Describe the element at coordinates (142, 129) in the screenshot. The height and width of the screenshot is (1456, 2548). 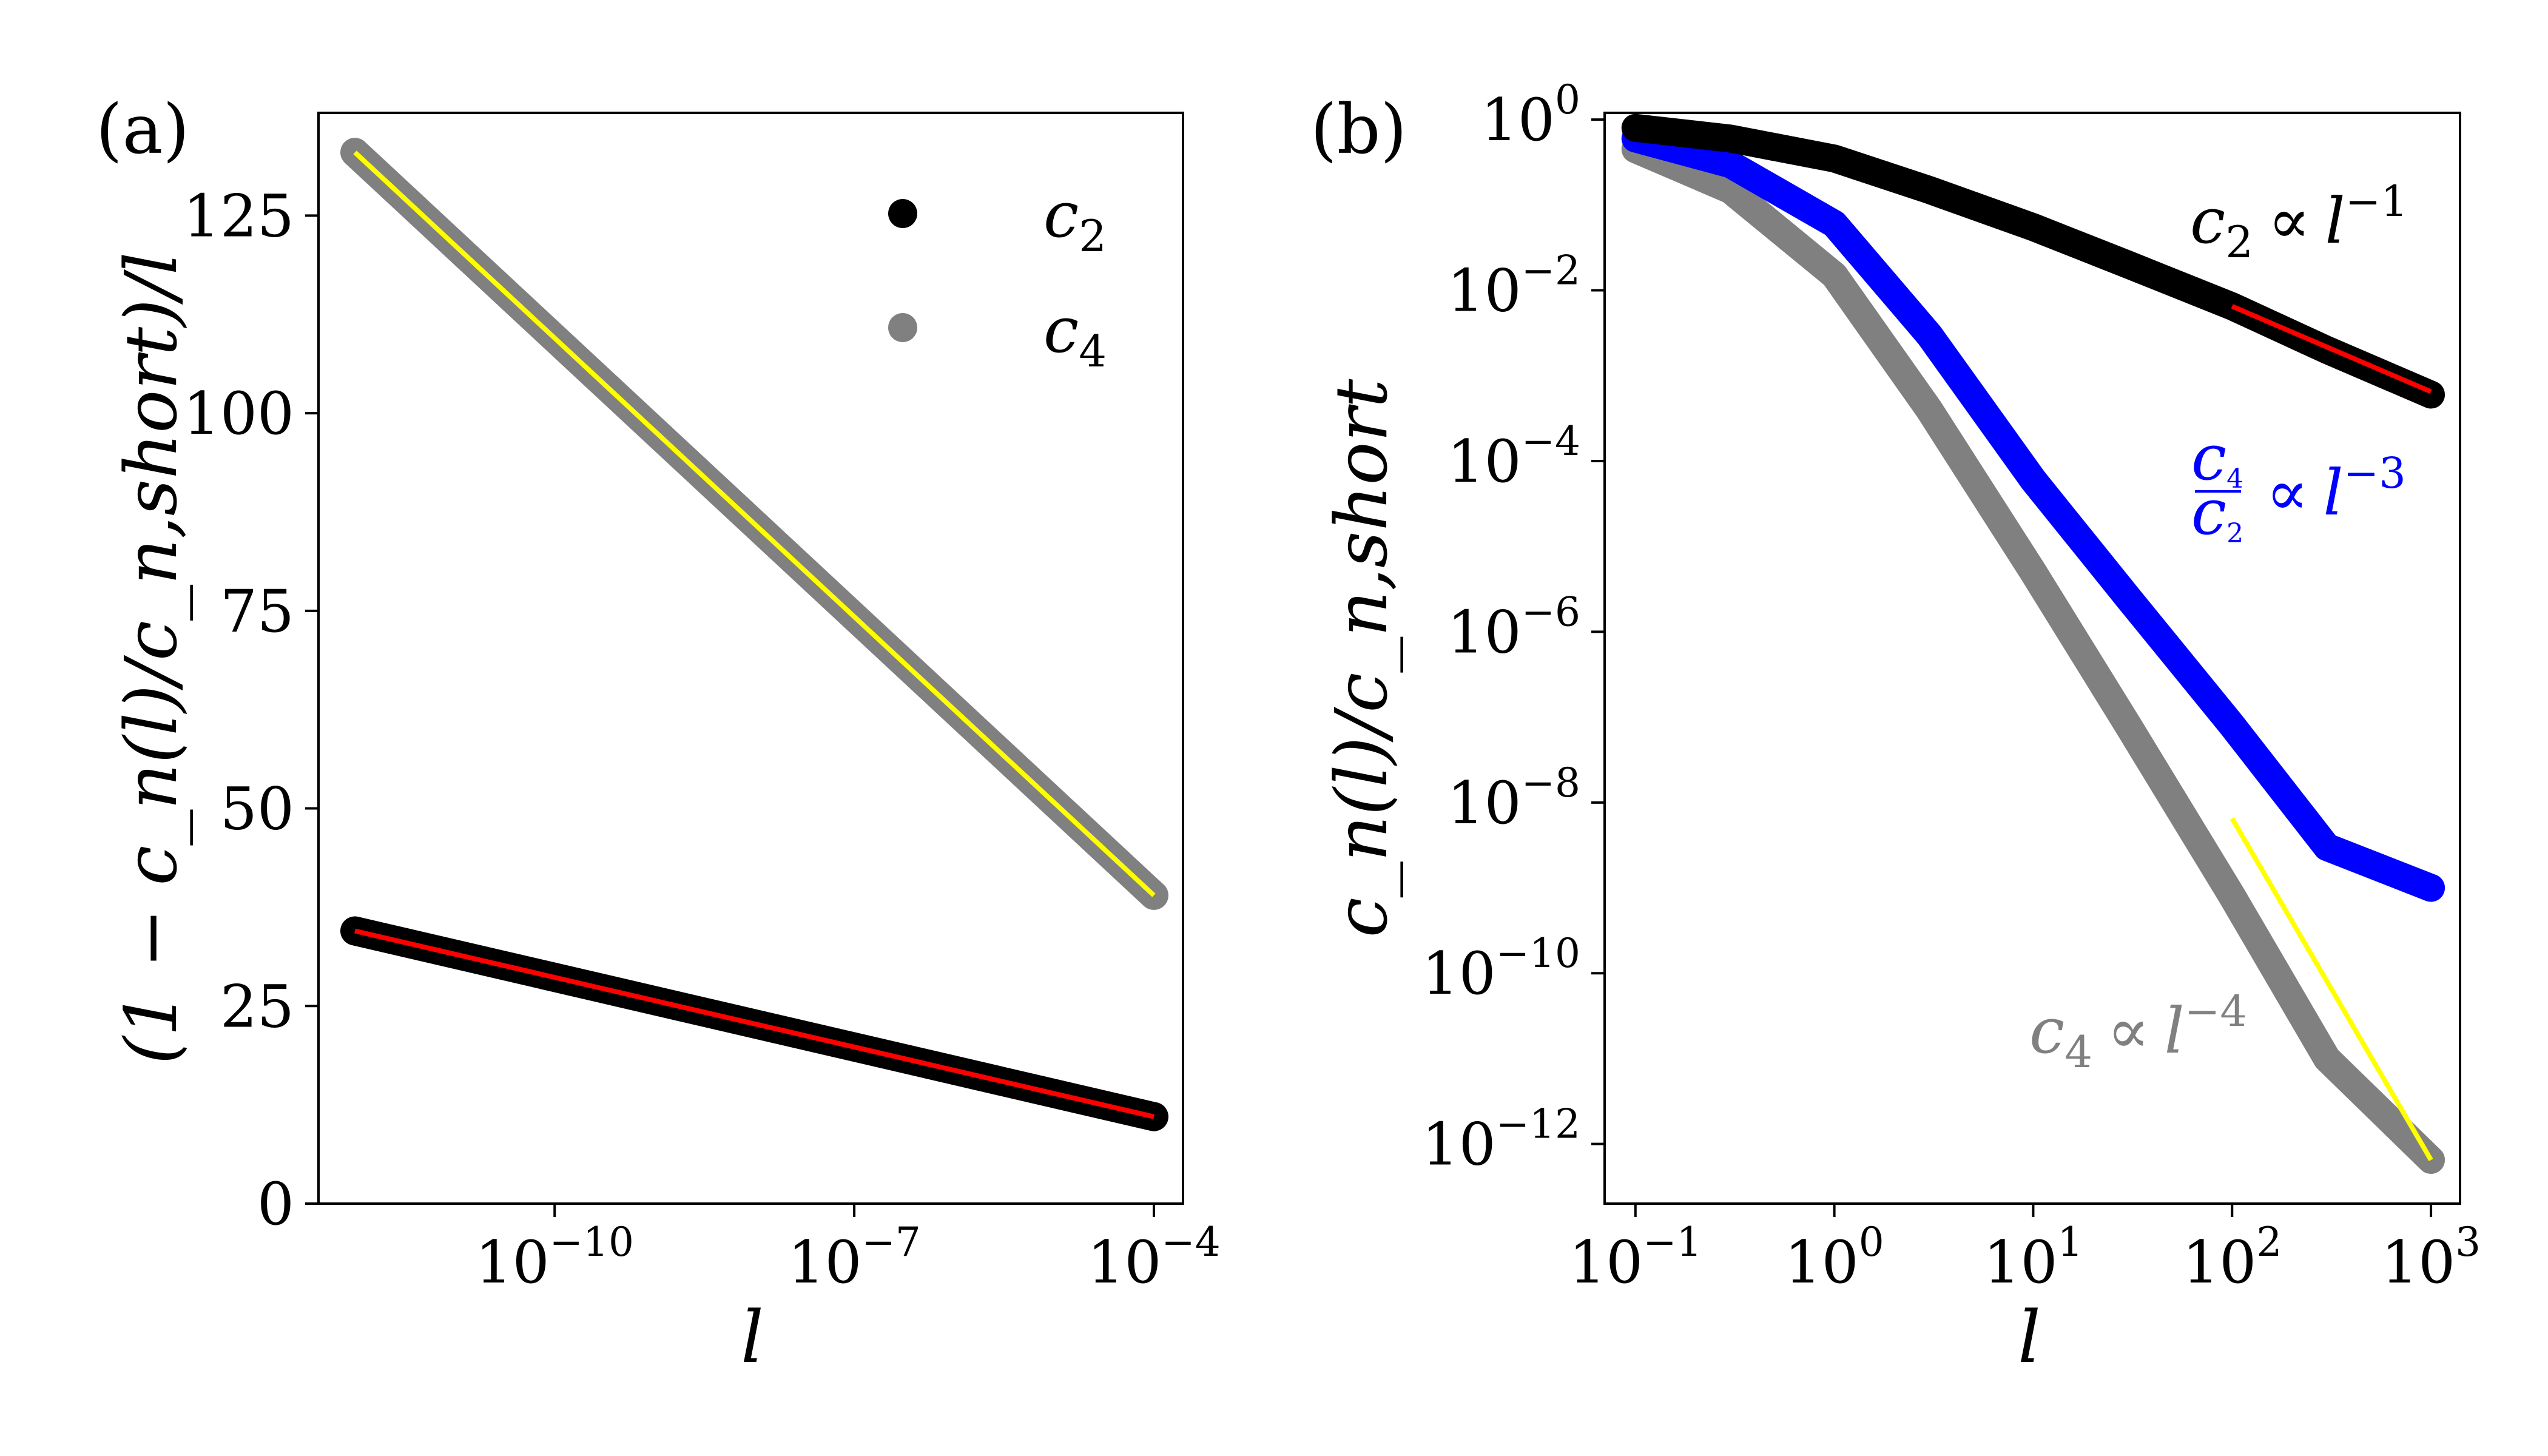
I see `panel-a-label: (a)` at that location.